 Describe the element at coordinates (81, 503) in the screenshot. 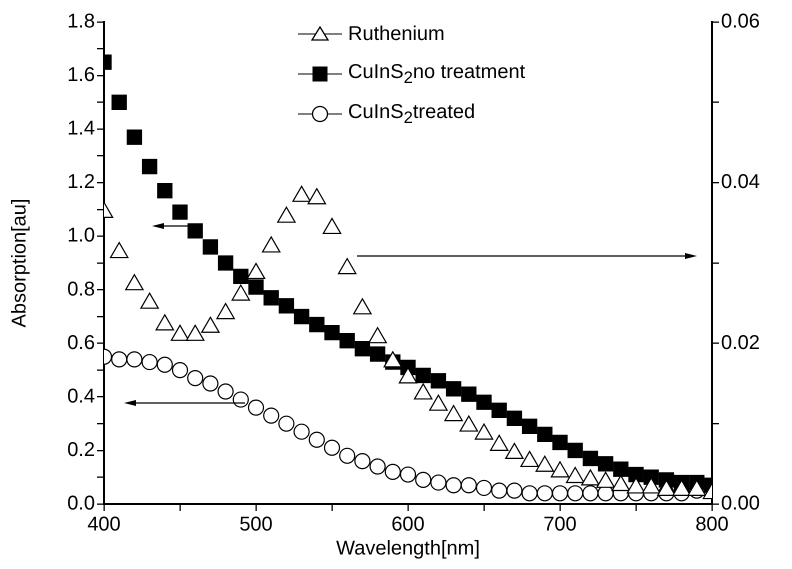

I see `y-tick-label: 0.0` at that location.